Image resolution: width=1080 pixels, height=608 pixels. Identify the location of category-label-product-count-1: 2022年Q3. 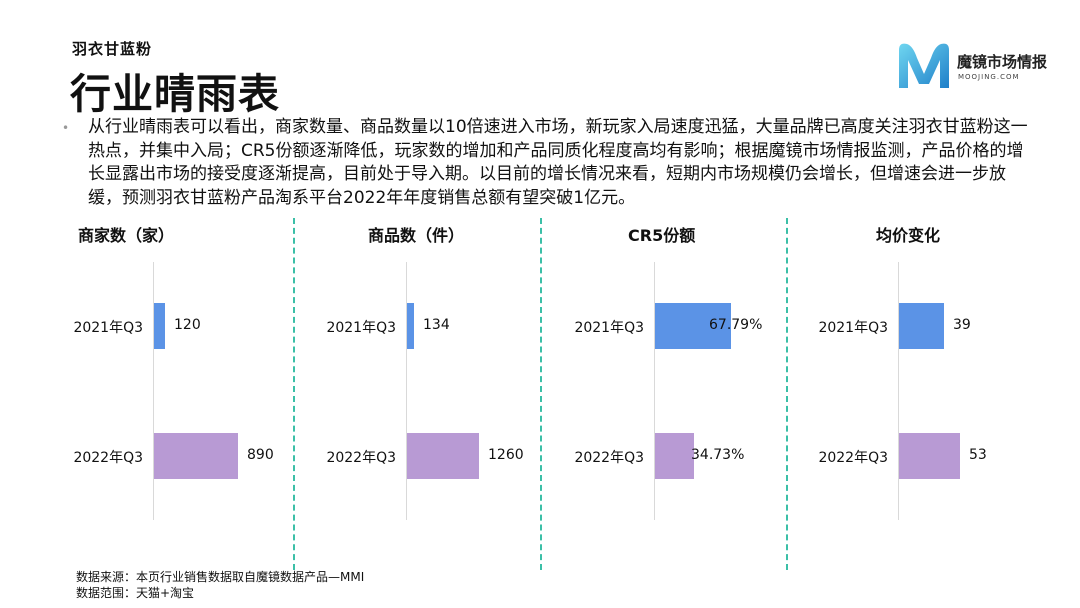
(361, 458).